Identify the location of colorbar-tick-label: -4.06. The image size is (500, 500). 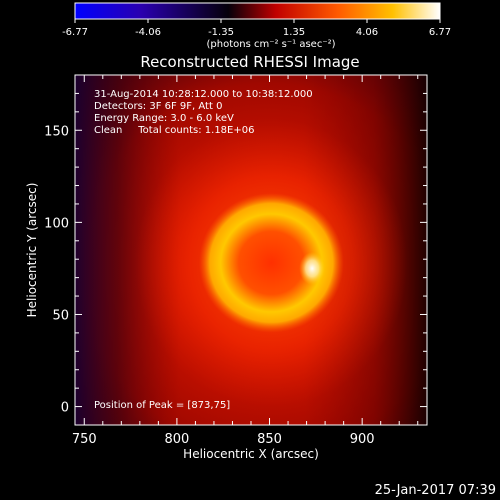
(148, 32).